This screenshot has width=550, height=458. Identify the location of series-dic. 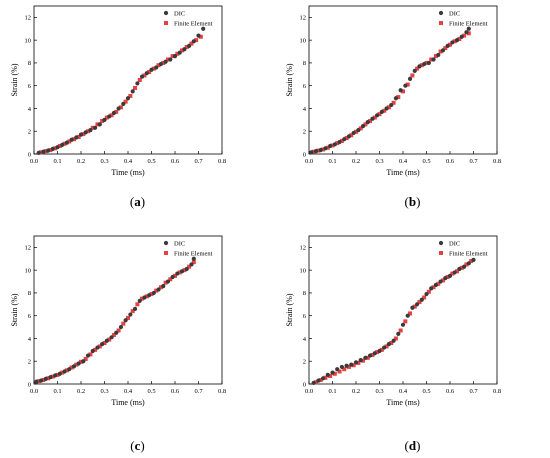
(121, 90).